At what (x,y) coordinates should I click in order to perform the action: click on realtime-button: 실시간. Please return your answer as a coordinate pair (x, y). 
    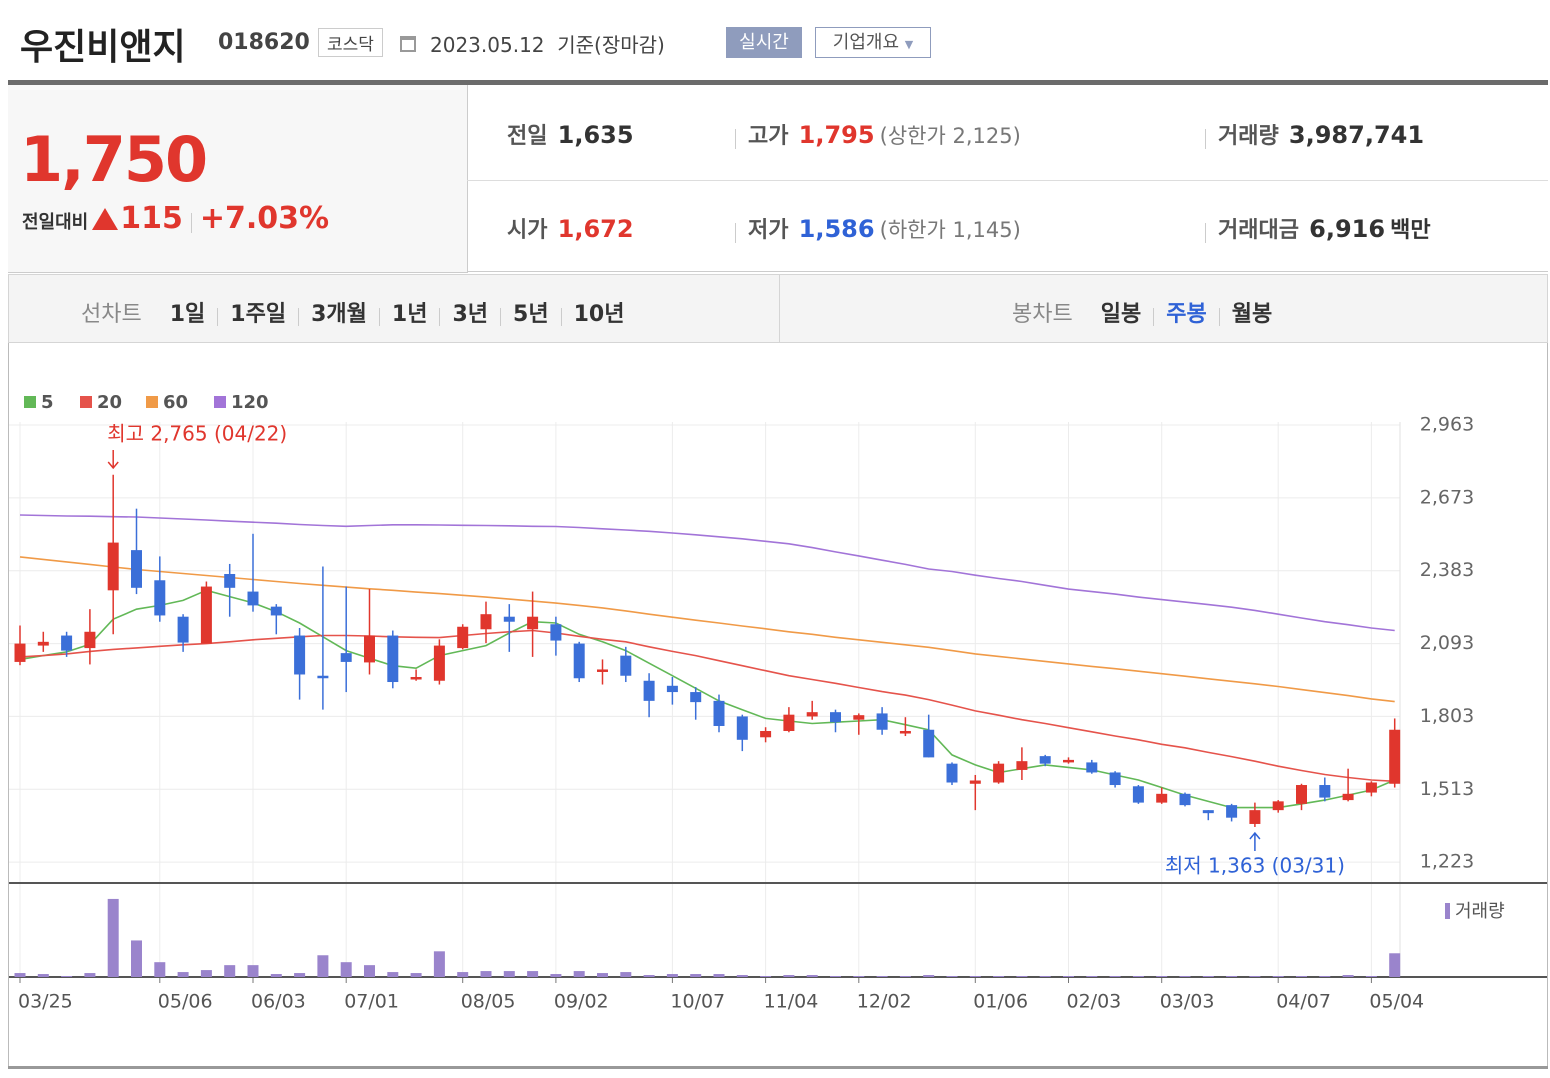
    Looking at the image, I should click on (764, 42).